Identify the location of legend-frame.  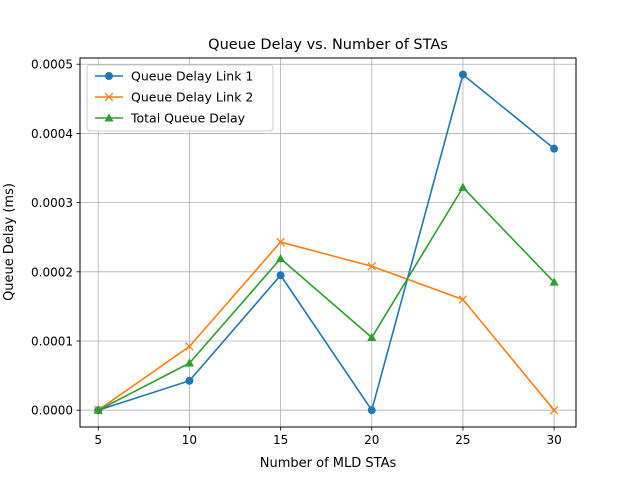
(180, 98).